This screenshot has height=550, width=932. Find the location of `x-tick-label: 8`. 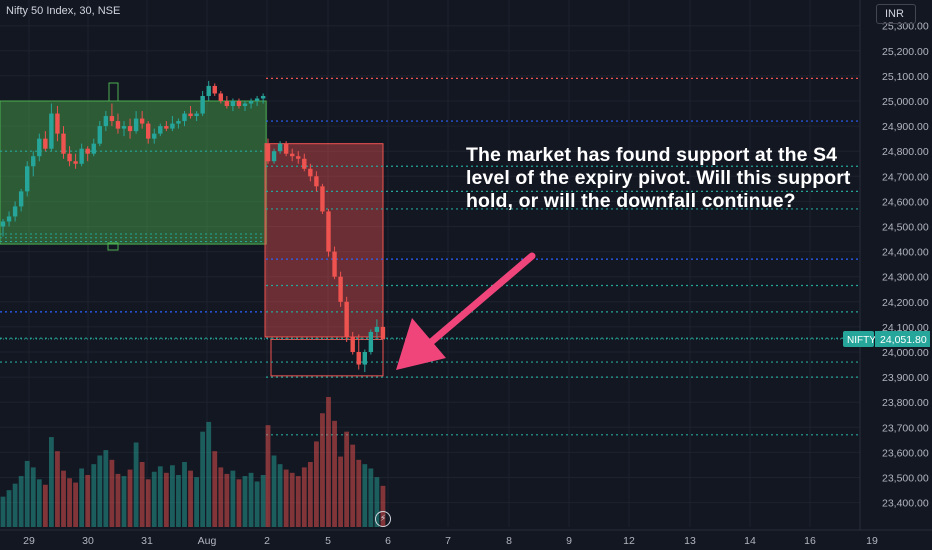

x-tick-label: 8 is located at coordinates (509, 541).